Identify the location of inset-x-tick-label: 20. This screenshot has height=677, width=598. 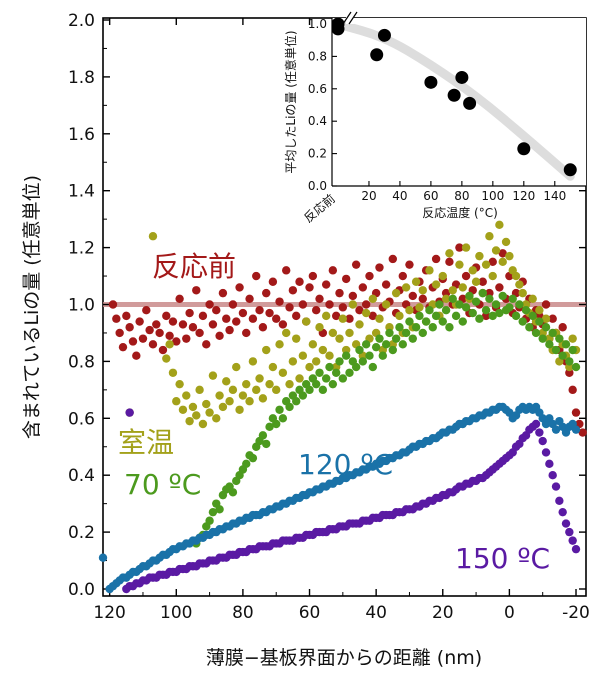
(368, 196).